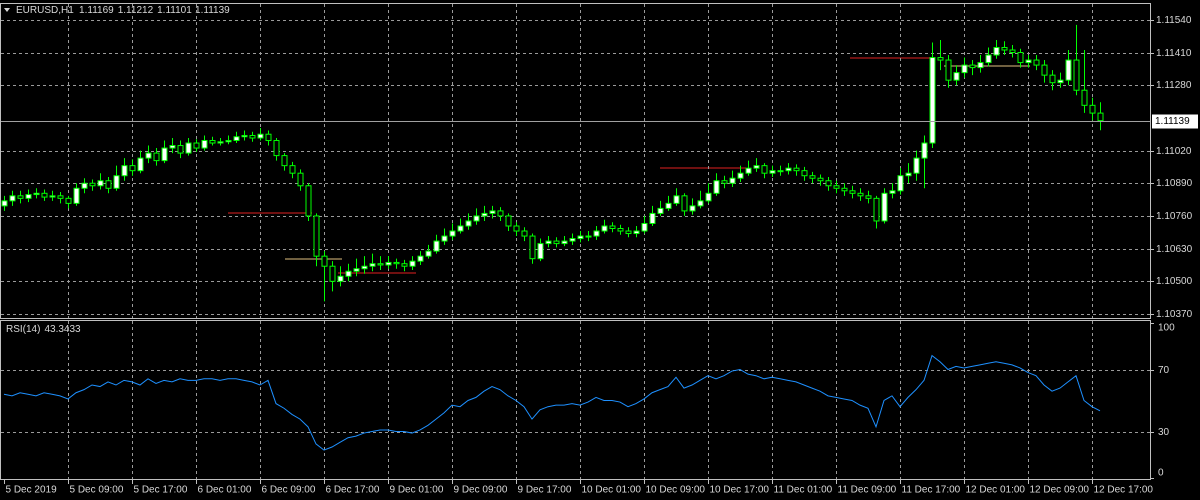 The image size is (1200, 500). Describe the element at coordinates (612, 490) in the screenshot. I see `x-tick-label: 10 Dec 01:00` at that location.